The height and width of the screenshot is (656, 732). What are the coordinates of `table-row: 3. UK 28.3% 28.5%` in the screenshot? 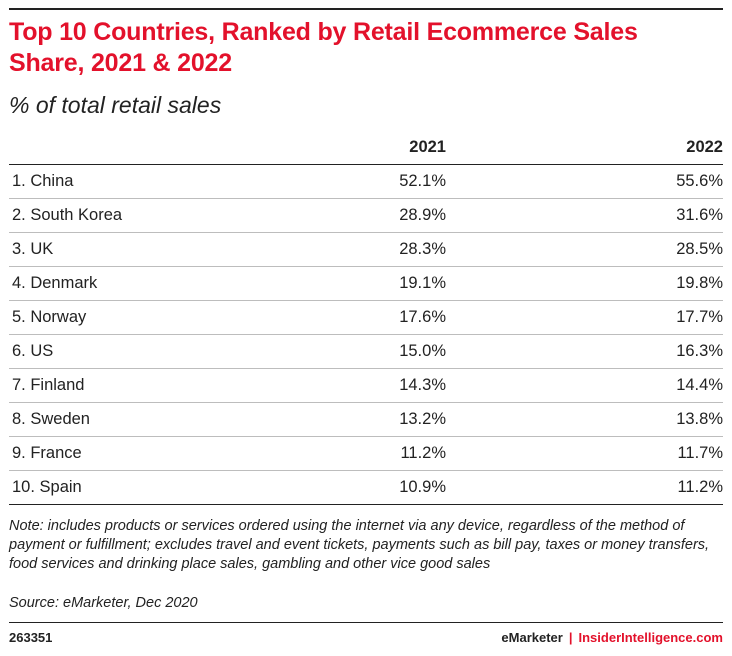 It's located at (366, 249).